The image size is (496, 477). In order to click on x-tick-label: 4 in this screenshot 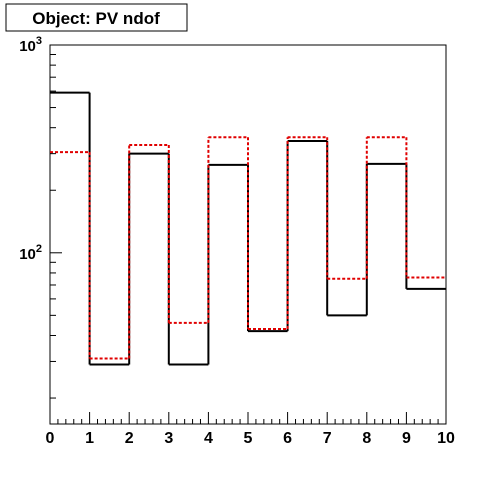, I will do `click(208, 438)`.